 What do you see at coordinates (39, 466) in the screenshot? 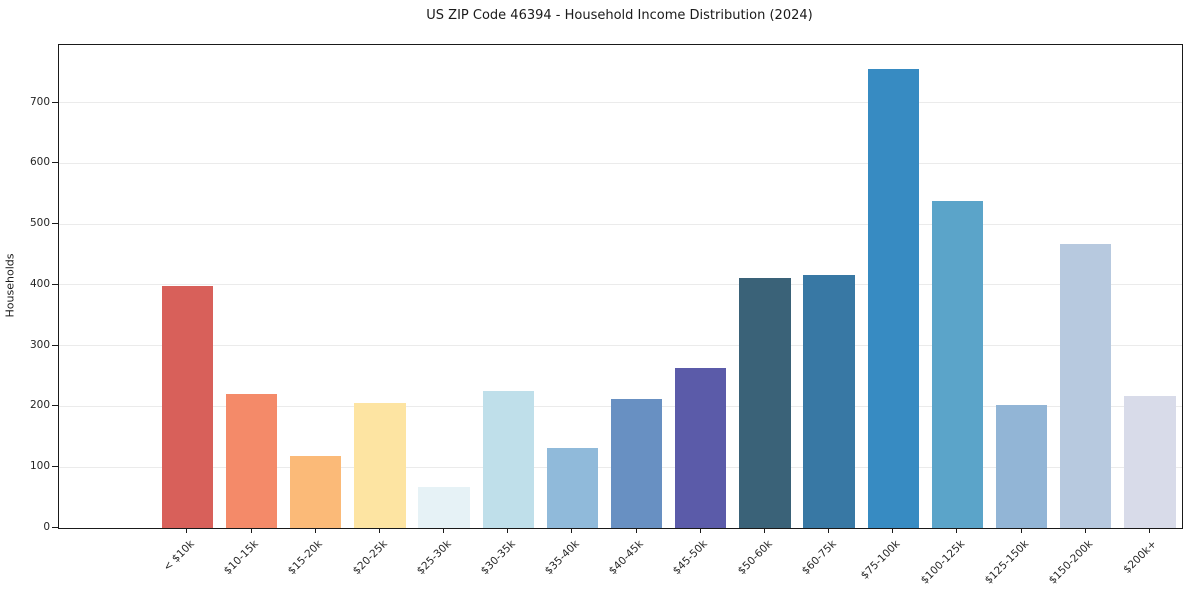
I see `y-tick-label-100: 100` at bounding box center [39, 466].